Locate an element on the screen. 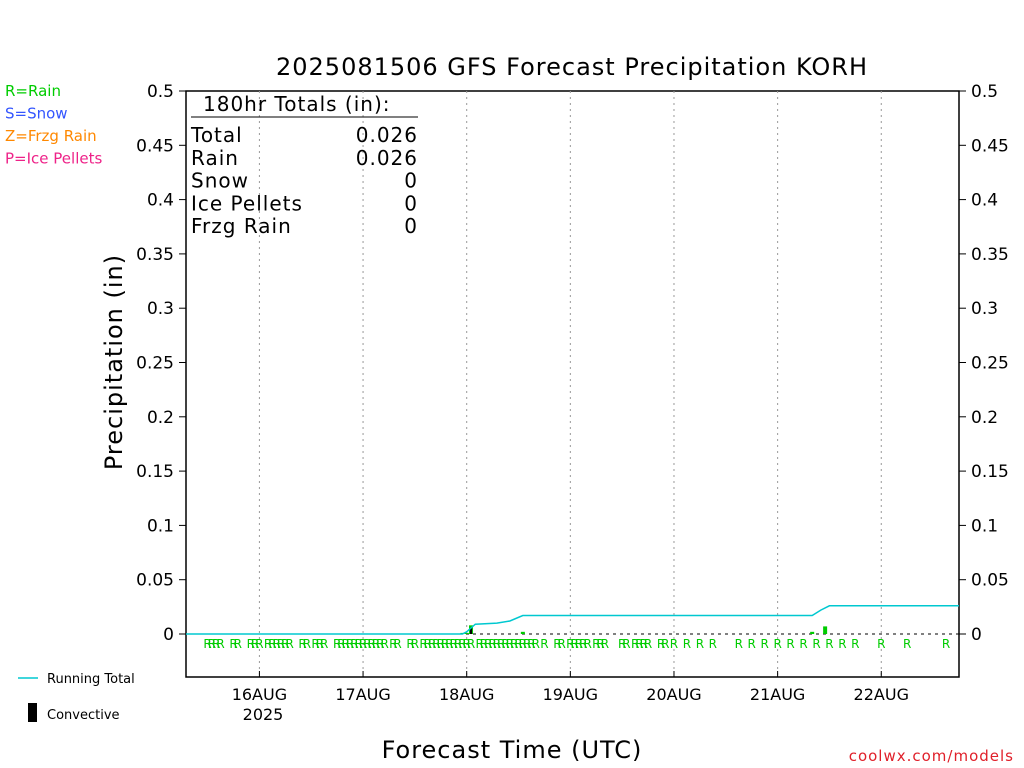  y-tick-label-left: 0.5 is located at coordinates (160, 92).